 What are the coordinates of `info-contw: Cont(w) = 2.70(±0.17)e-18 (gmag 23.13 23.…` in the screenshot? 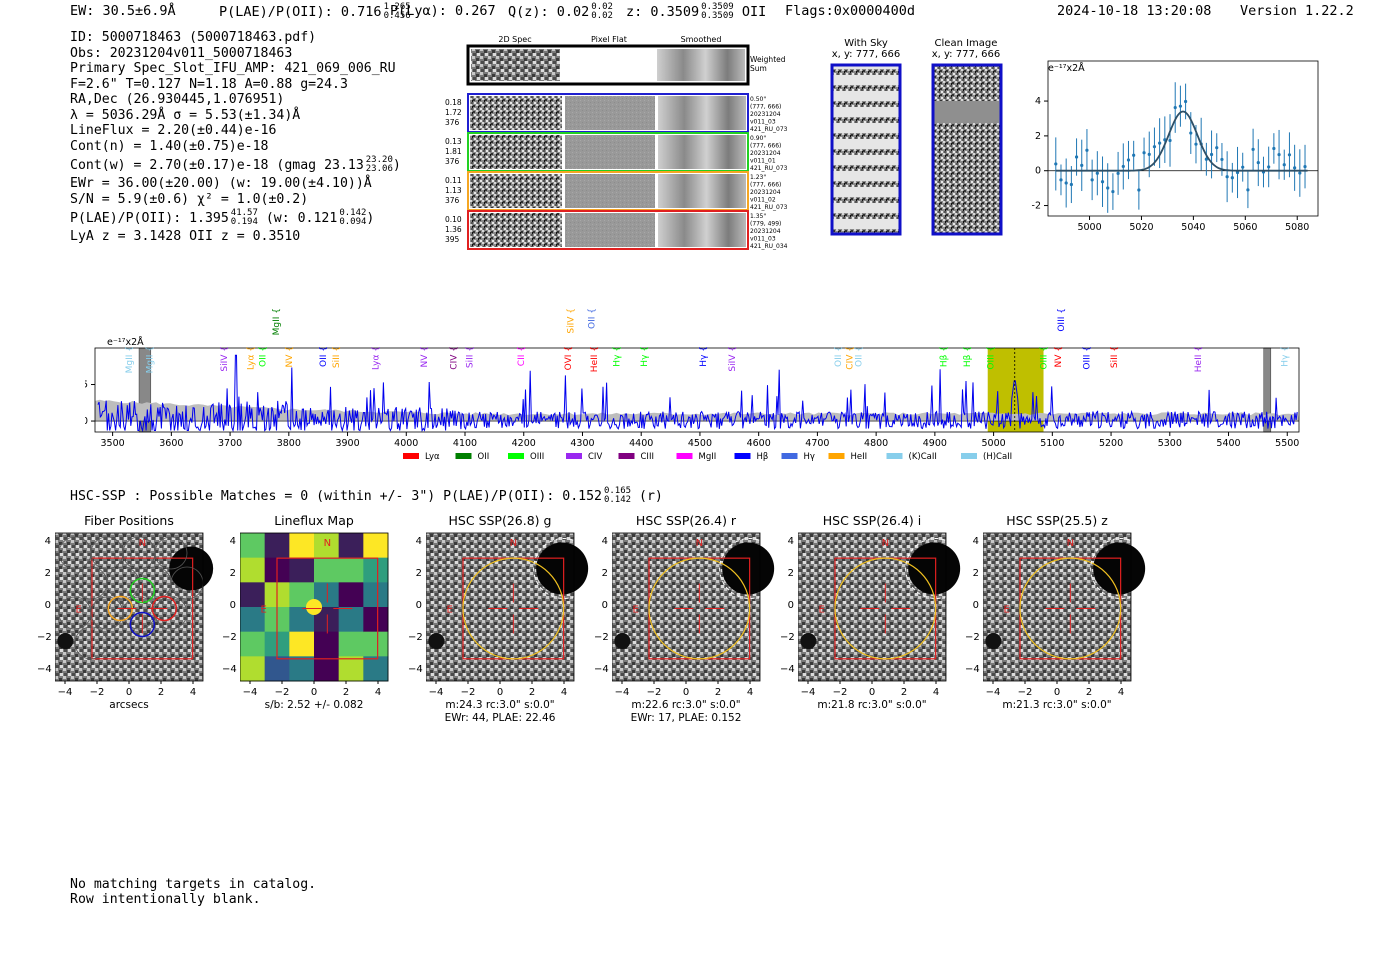 It's located at (235, 164).